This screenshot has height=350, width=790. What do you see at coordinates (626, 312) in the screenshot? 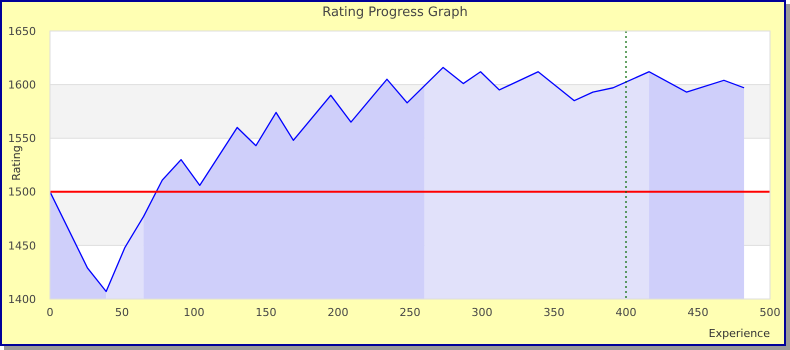
I see `x-tick-label: 400` at bounding box center [626, 312].